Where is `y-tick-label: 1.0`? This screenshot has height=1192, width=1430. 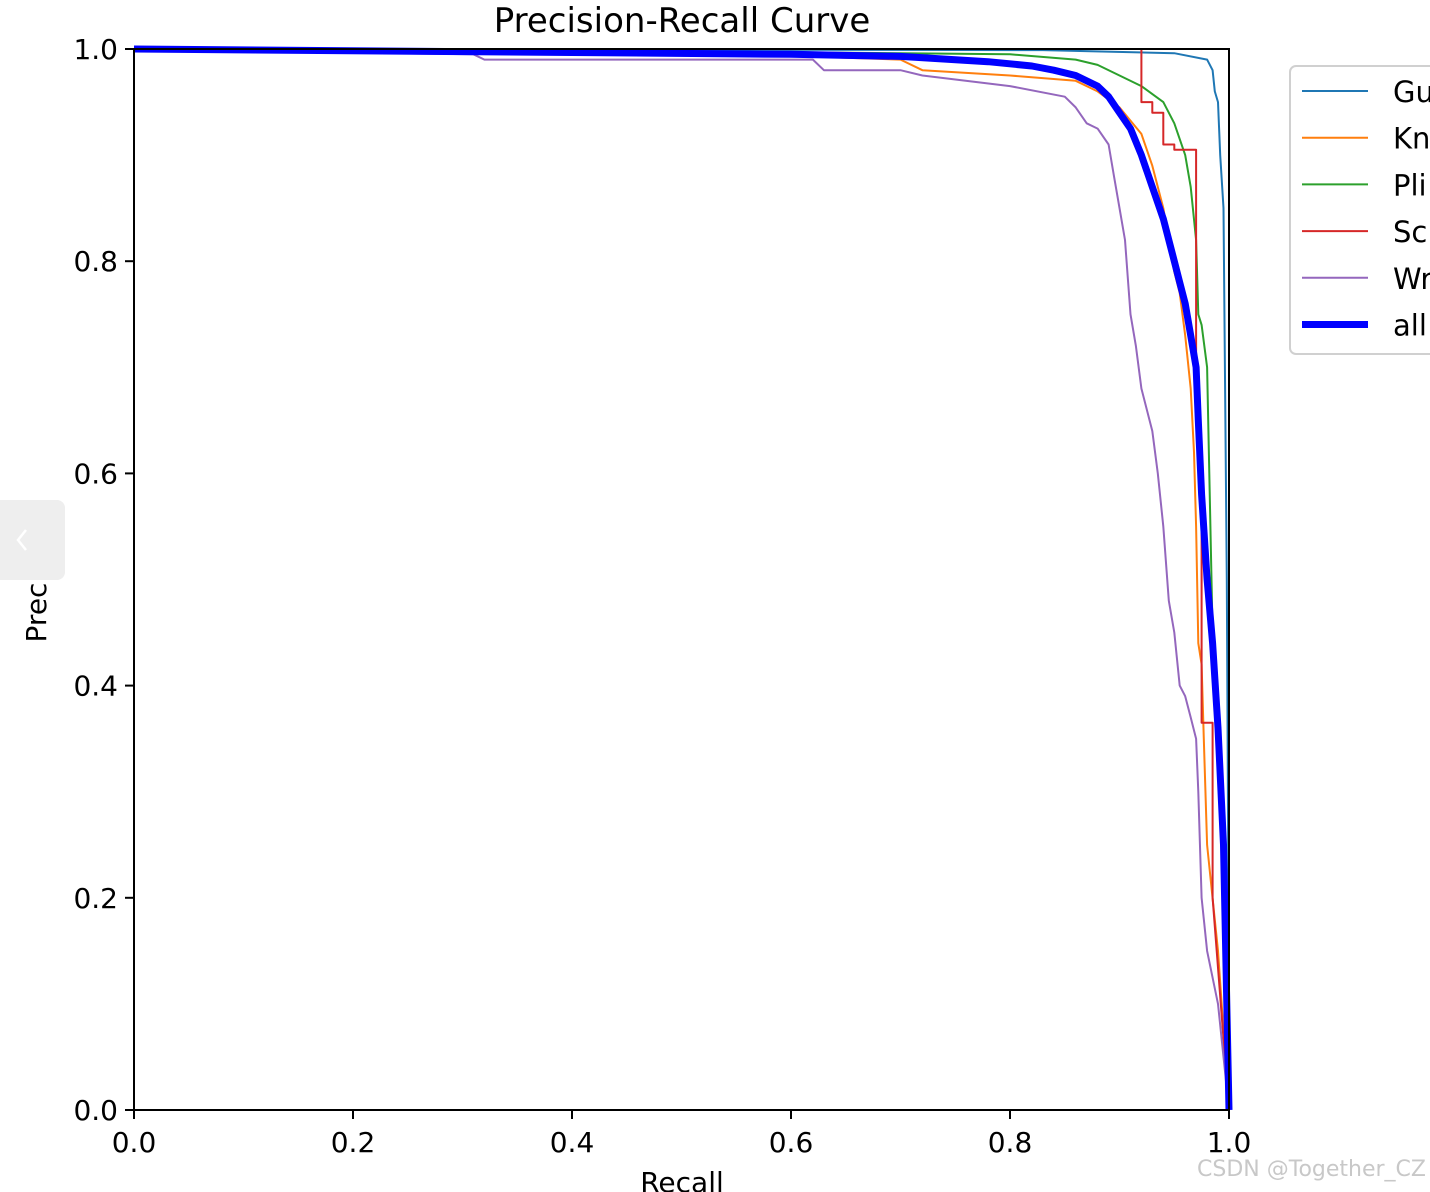 y-tick-label: 1.0 is located at coordinates (95, 49).